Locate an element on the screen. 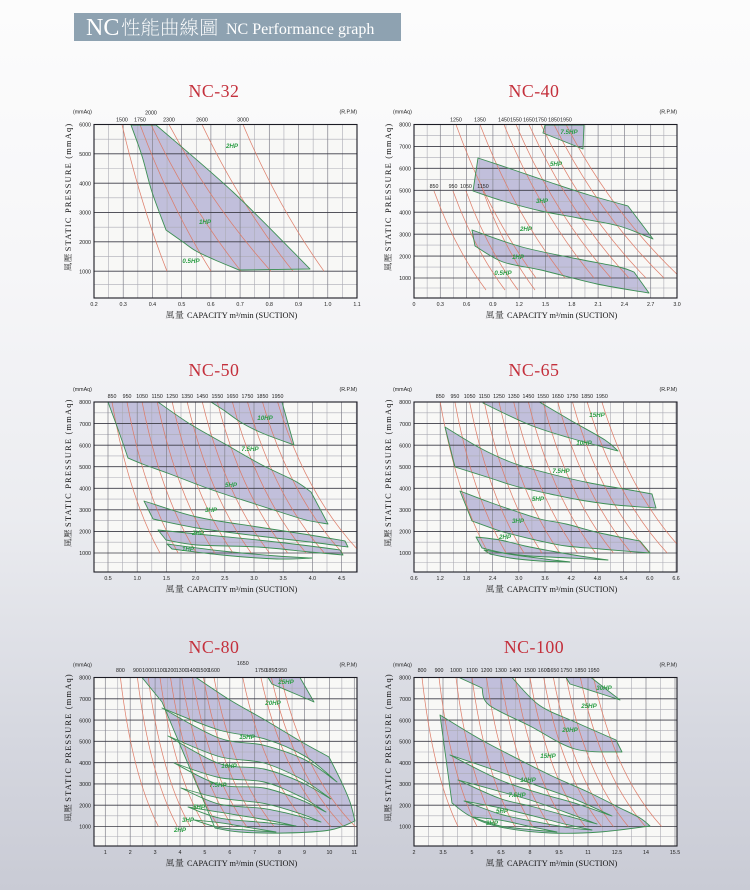 The height and width of the screenshot is (890, 750). svg-text: 6.6 is located at coordinates (675, 579).